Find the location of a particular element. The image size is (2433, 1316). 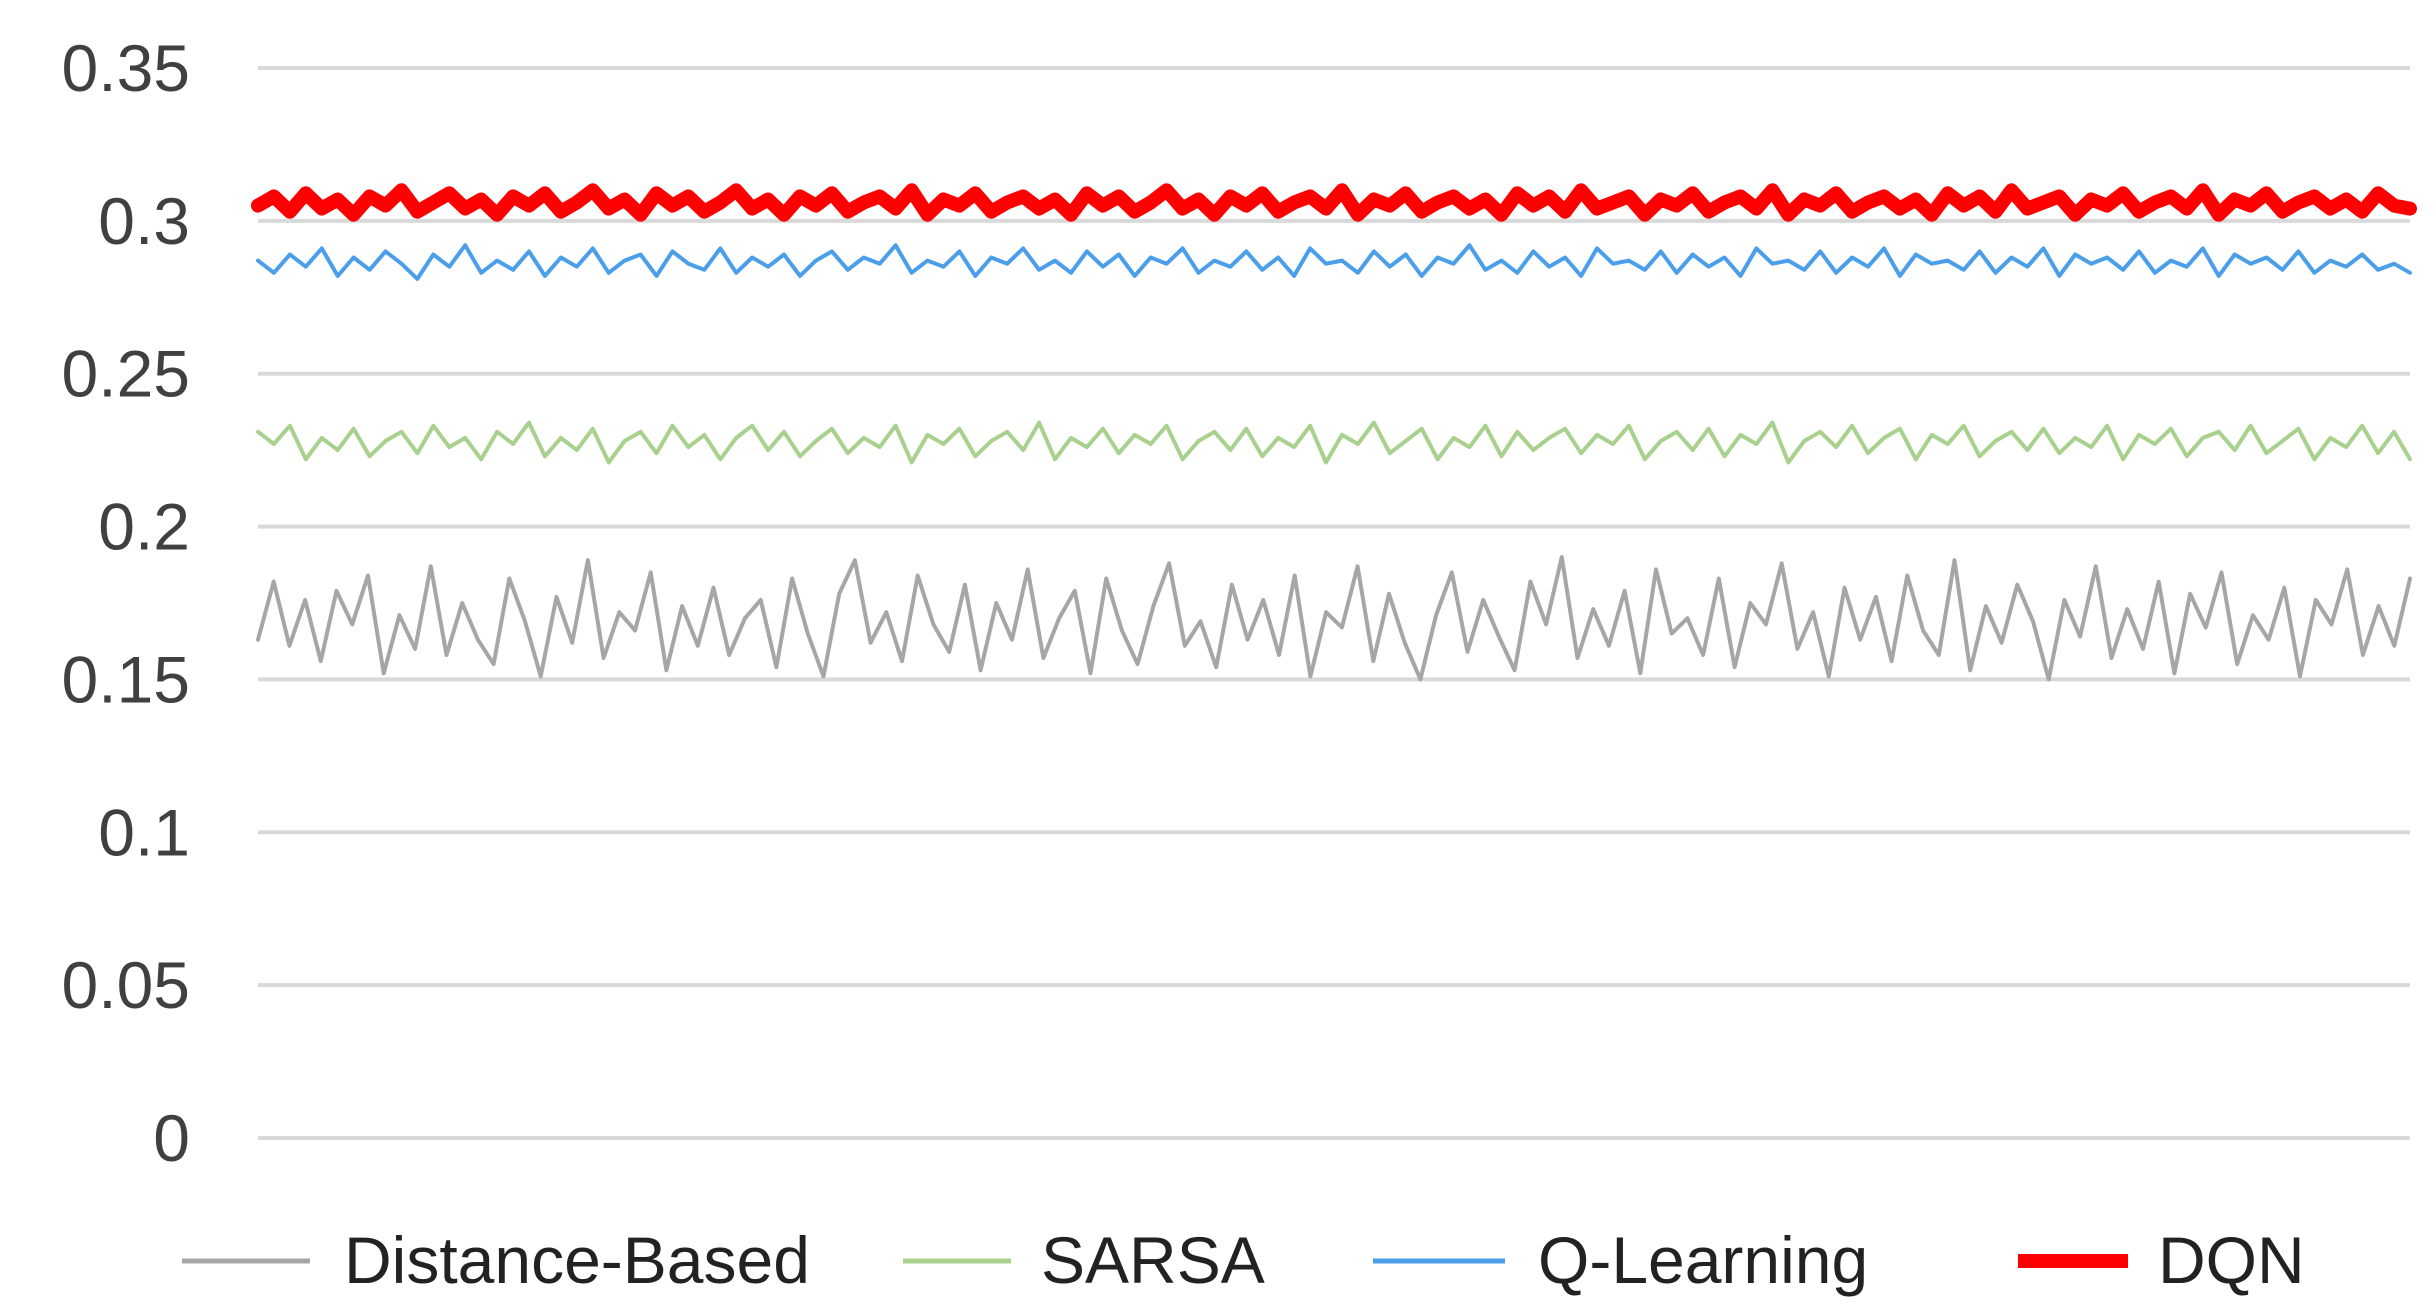

legend-label-distance-based: Distance-Based is located at coordinates (577, 1260).